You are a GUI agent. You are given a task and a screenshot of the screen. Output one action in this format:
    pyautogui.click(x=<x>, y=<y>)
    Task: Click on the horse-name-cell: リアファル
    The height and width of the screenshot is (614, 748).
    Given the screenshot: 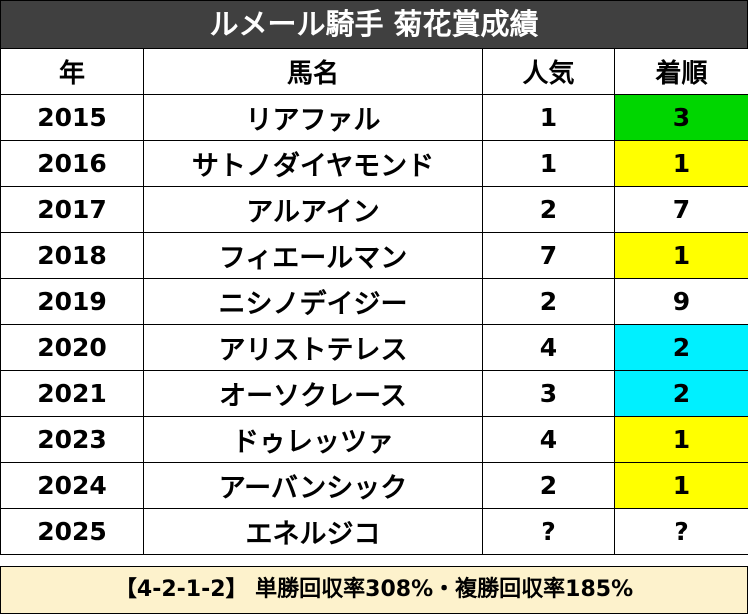 What is the action you would take?
    pyautogui.click(x=313, y=118)
    